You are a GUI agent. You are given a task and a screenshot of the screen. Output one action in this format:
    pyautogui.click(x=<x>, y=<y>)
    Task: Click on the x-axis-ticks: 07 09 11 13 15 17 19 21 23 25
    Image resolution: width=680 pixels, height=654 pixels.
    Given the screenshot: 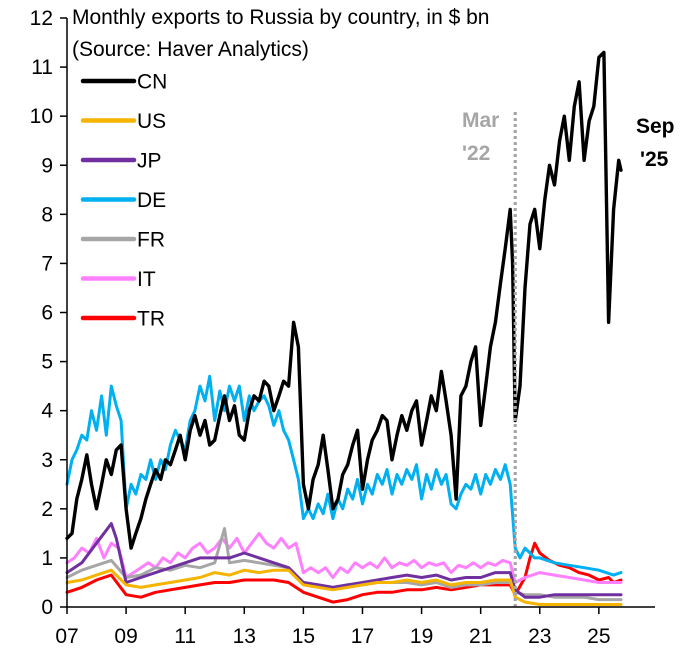 What is the action you would take?
    pyautogui.click(x=333, y=627)
    